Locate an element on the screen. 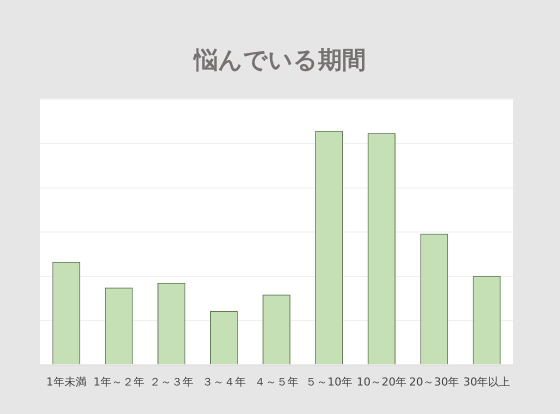 The height and width of the screenshot is (414, 560). x-tick-label: ５～10年 is located at coordinates (329, 381).